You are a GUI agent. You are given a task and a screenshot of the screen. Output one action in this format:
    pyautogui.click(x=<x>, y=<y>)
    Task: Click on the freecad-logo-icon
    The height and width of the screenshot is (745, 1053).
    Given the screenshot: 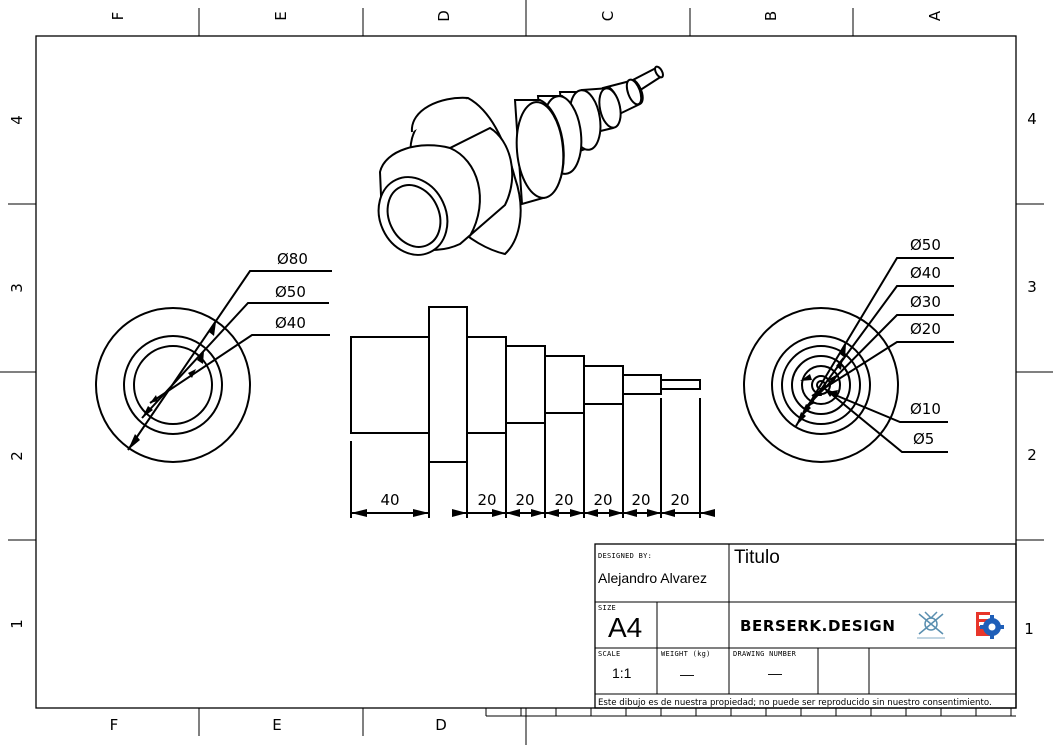 What is the action you would take?
    pyautogui.click(x=990, y=625)
    